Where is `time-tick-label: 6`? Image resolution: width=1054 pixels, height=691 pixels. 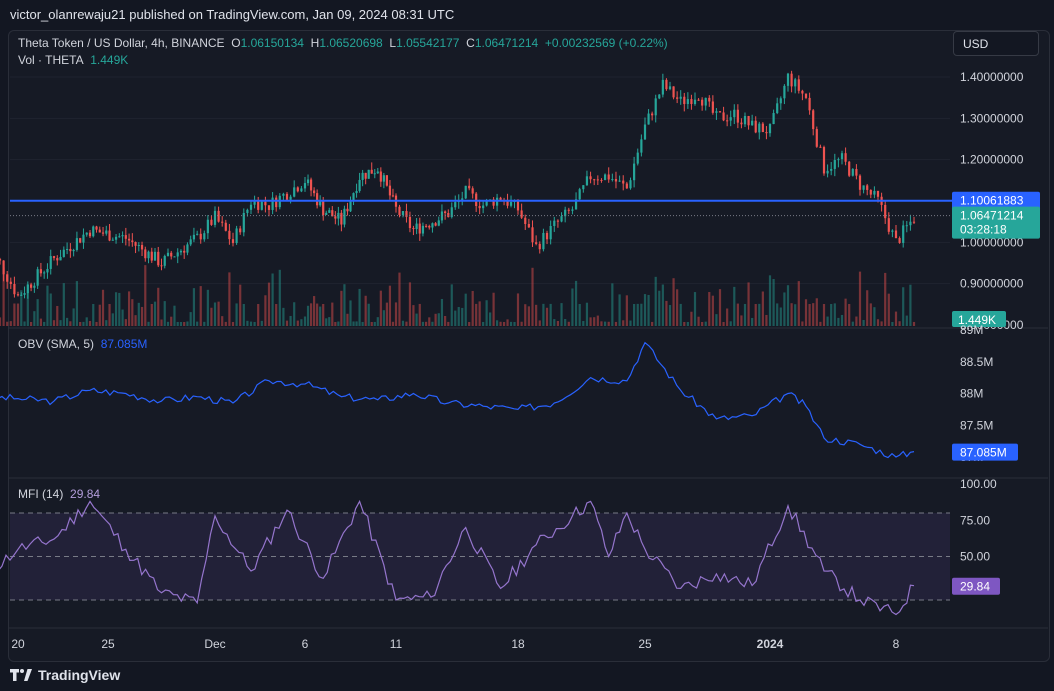 time-tick-label: 6 is located at coordinates (305, 644).